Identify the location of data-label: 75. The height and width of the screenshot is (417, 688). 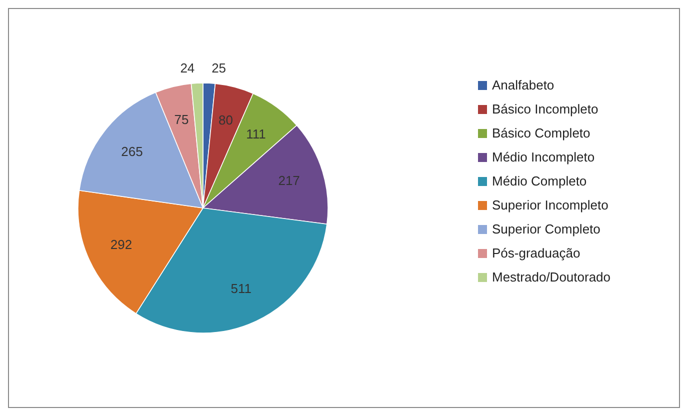
(181, 120).